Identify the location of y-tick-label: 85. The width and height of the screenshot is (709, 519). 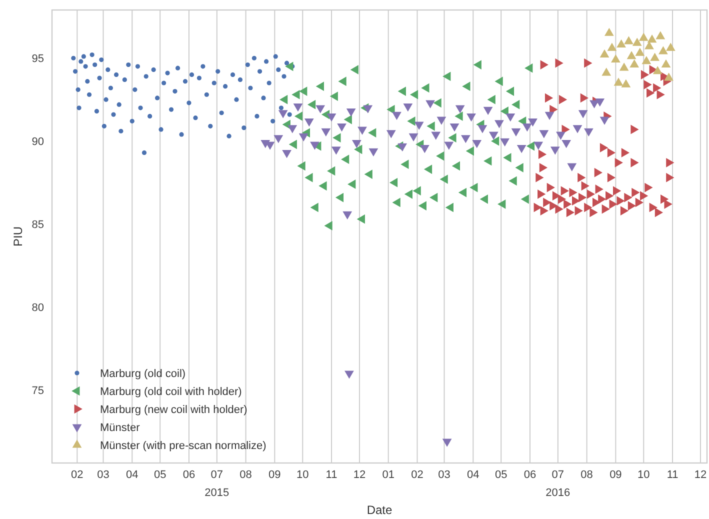
(38, 225).